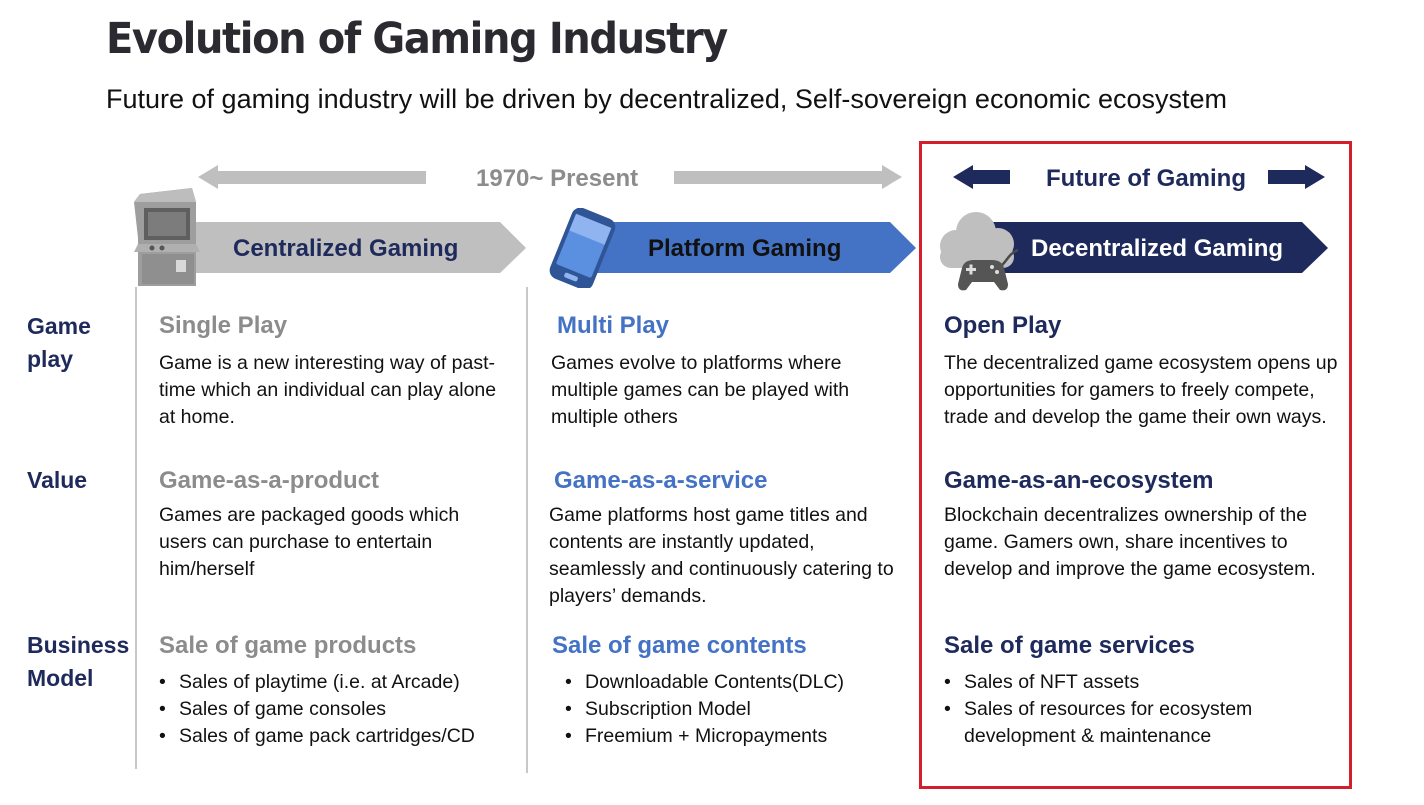 Image resolution: width=1424 pixels, height=805 pixels. What do you see at coordinates (346, 248) in the screenshot?
I see `era-label-centralized: Centralized Gaming` at bounding box center [346, 248].